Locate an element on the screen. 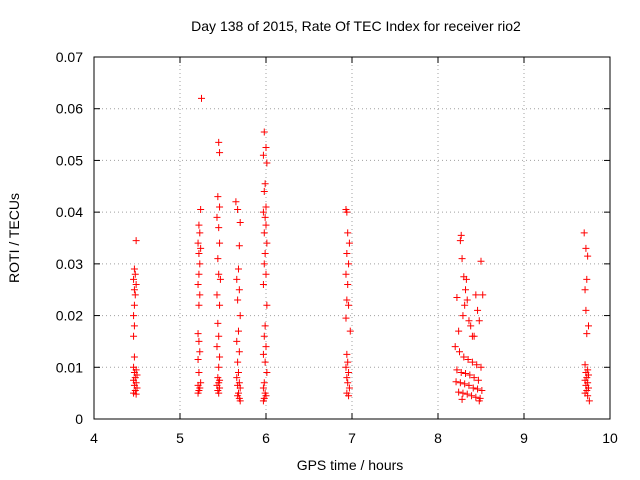 This screenshot has height=480, width=640. x-tick-label: 10 is located at coordinates (610, 438).